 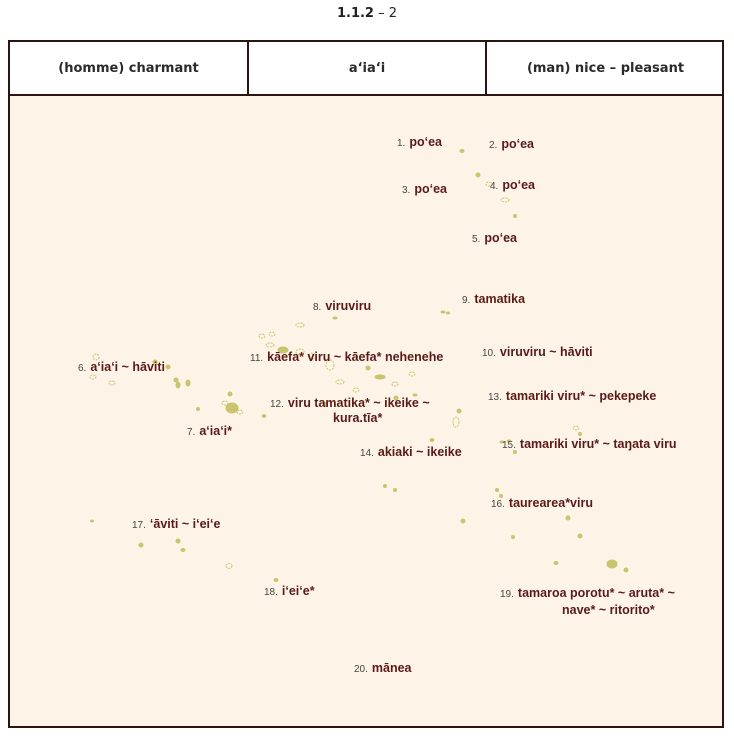 I want to click on location-label-20: 20. mānea, so click(x=383, y=669).